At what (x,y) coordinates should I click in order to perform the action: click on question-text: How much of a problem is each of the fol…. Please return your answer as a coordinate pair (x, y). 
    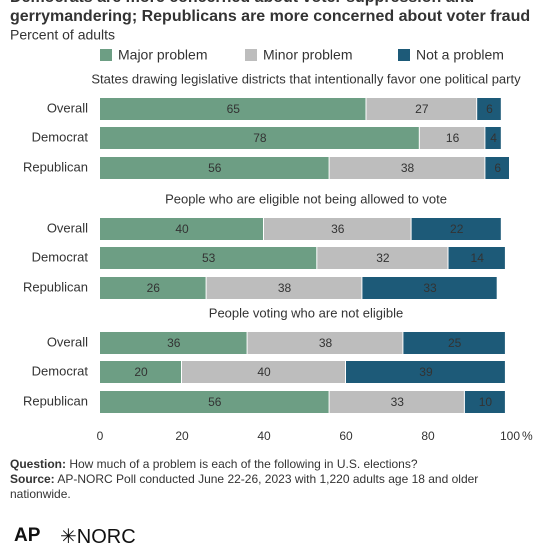
    Looking at the image, I should click on (243, 464).